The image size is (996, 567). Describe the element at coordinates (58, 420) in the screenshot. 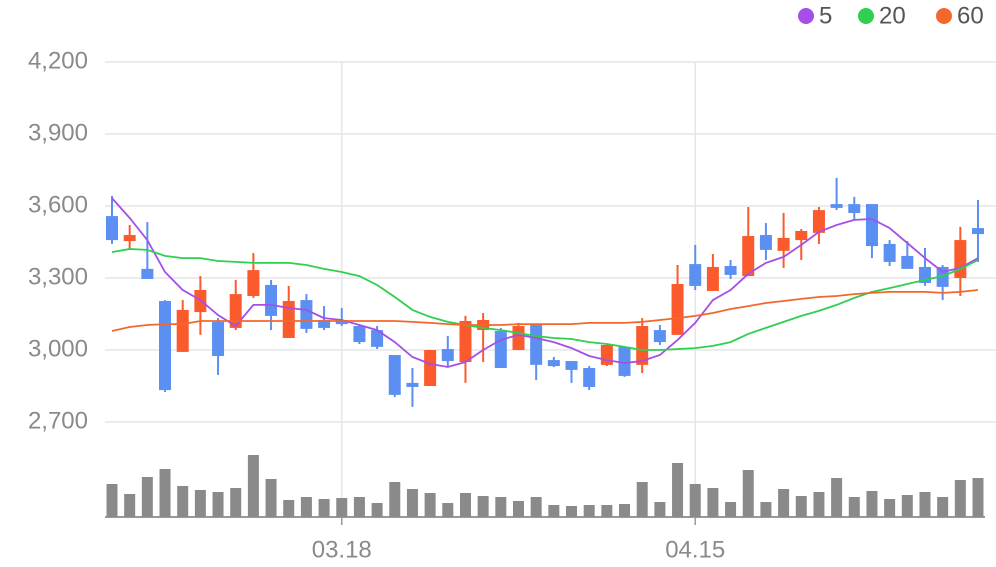

I see `y-tick-label: 2,700` at that location.